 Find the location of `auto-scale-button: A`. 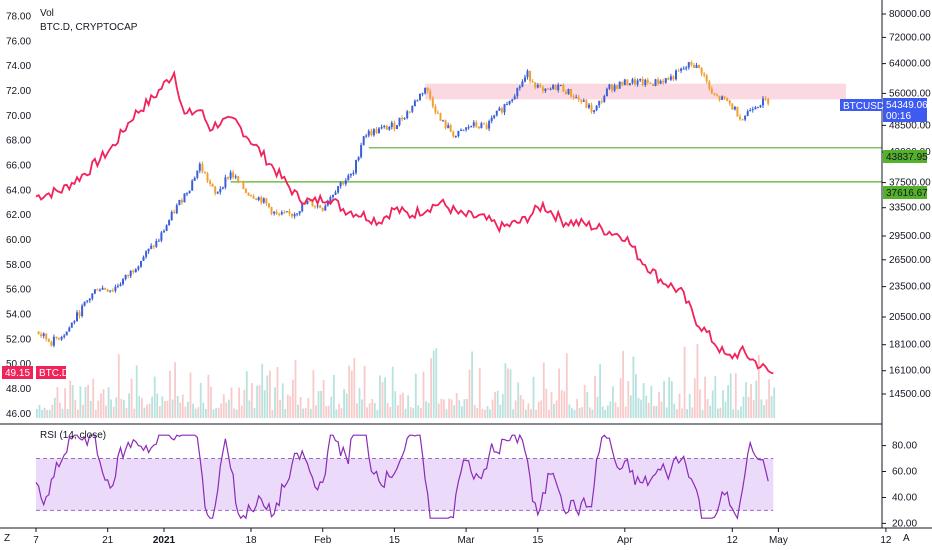

auto-scale-button: A is located at coordinates (906, 538).